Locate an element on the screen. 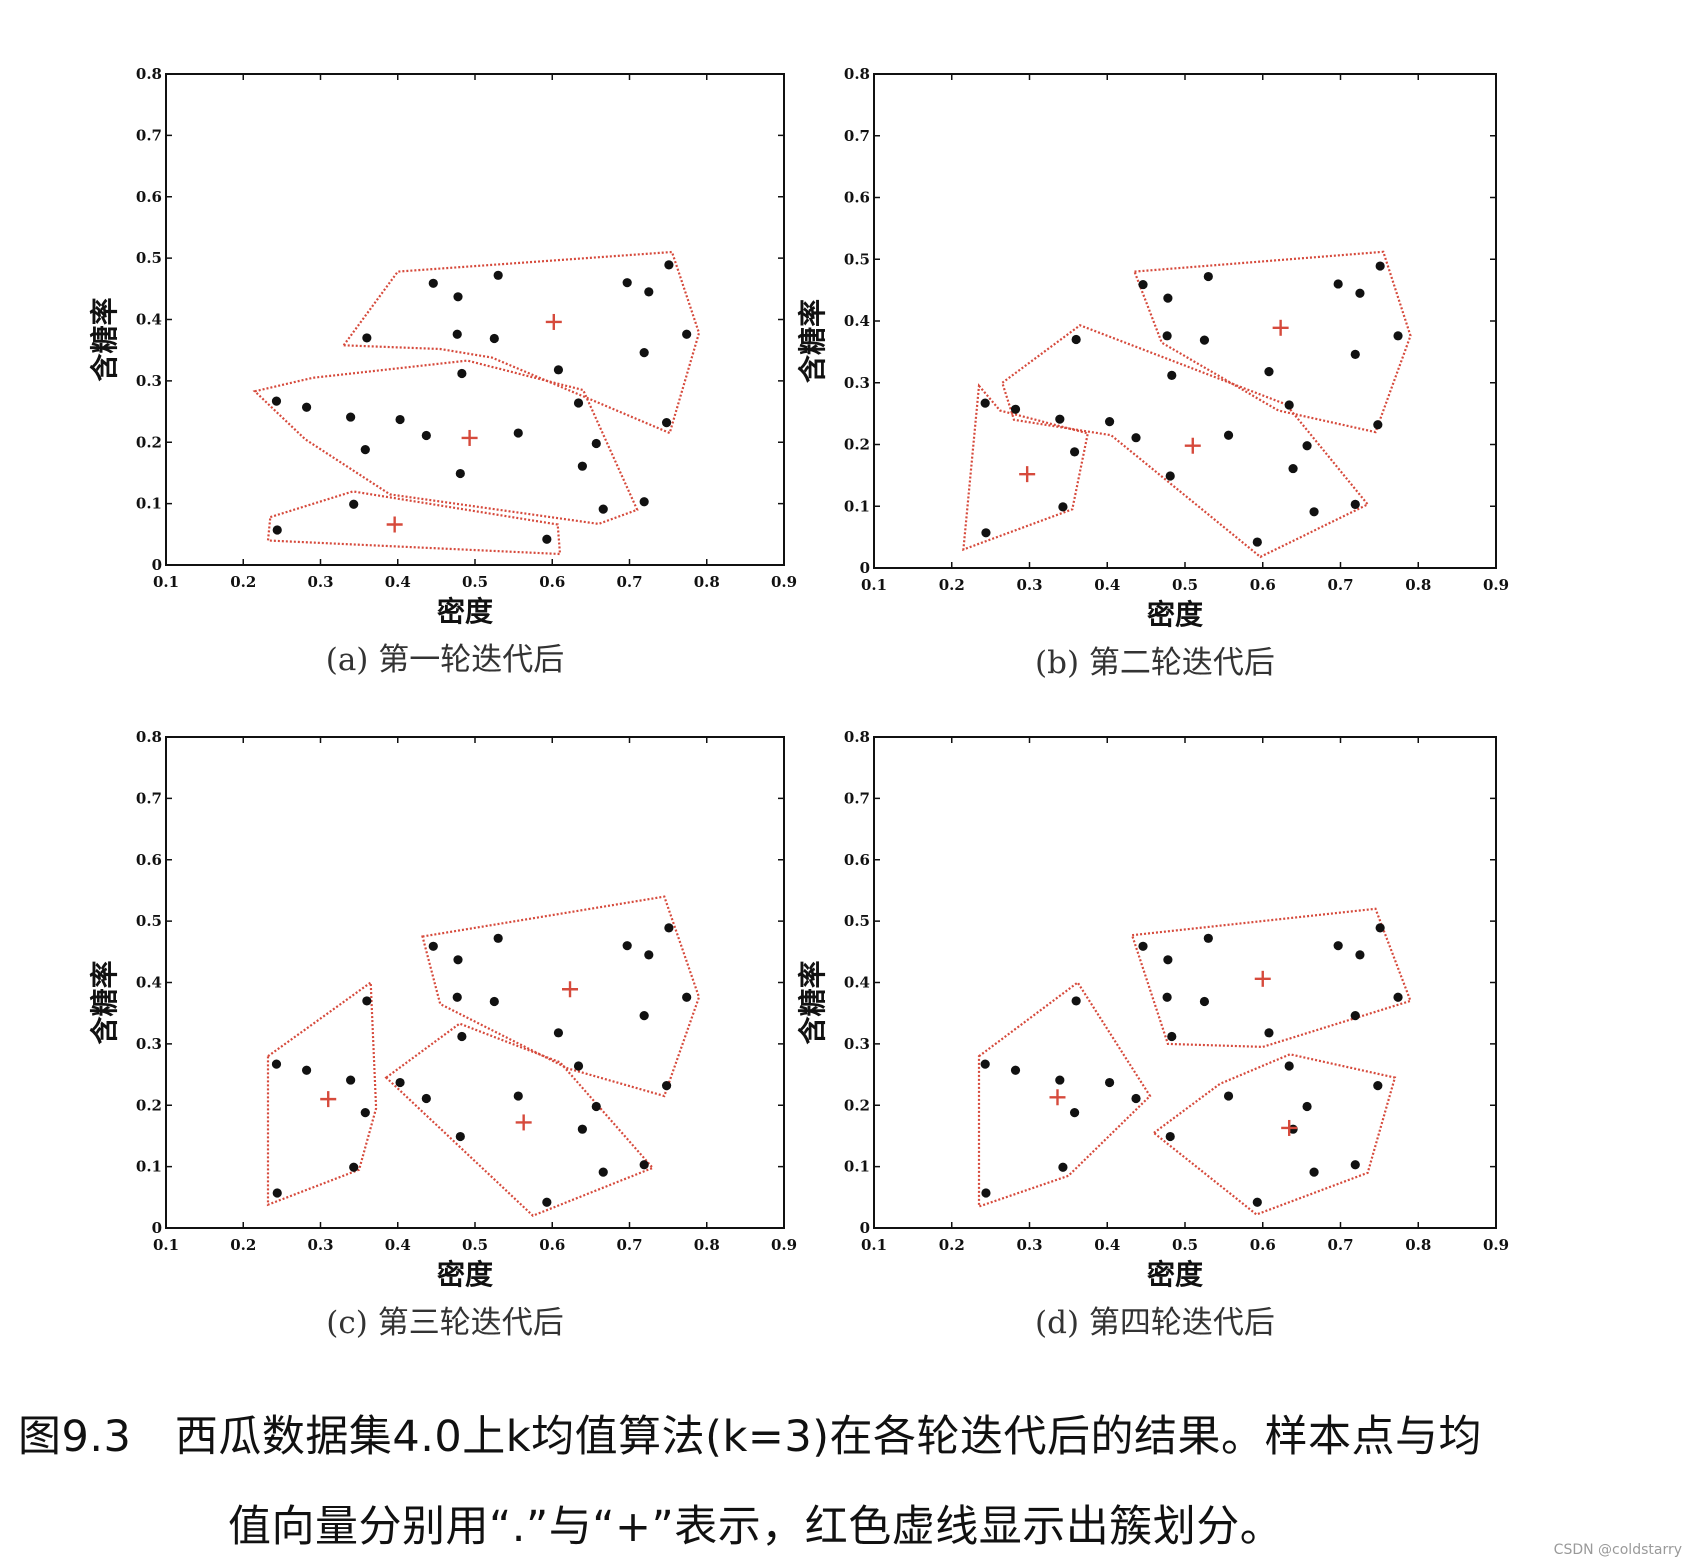 The height and width of the screenshot is (1568, 1700). axes-frame-d is located at coordinates (1185, 982).